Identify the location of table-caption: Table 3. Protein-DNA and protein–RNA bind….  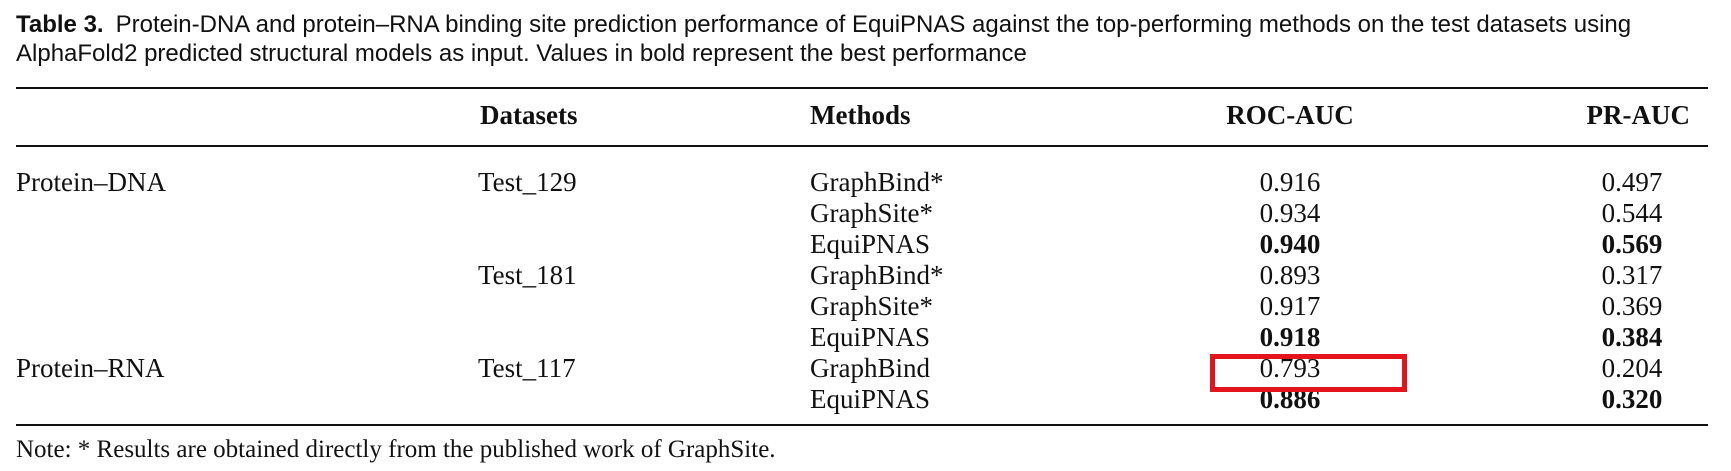
(866, 39).